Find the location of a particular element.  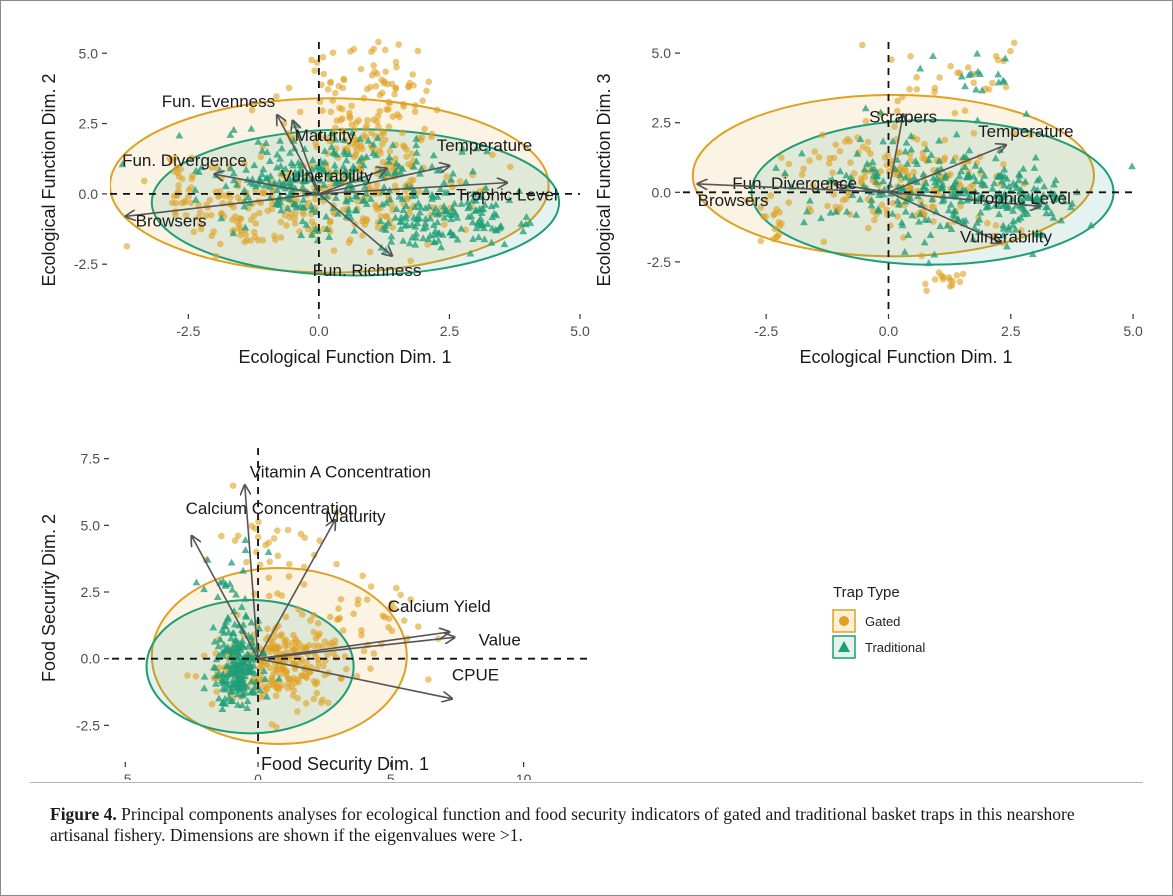

loading-label: Scrapers is located at coordinates (903, 116).